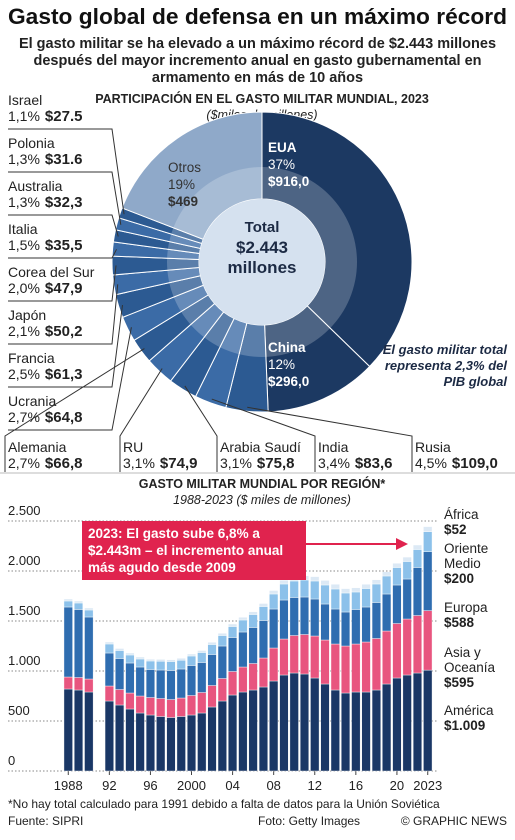  Describe the element at coordinates (150, 785) in the screenshot. I see `x-tick-label: 96` at that location.